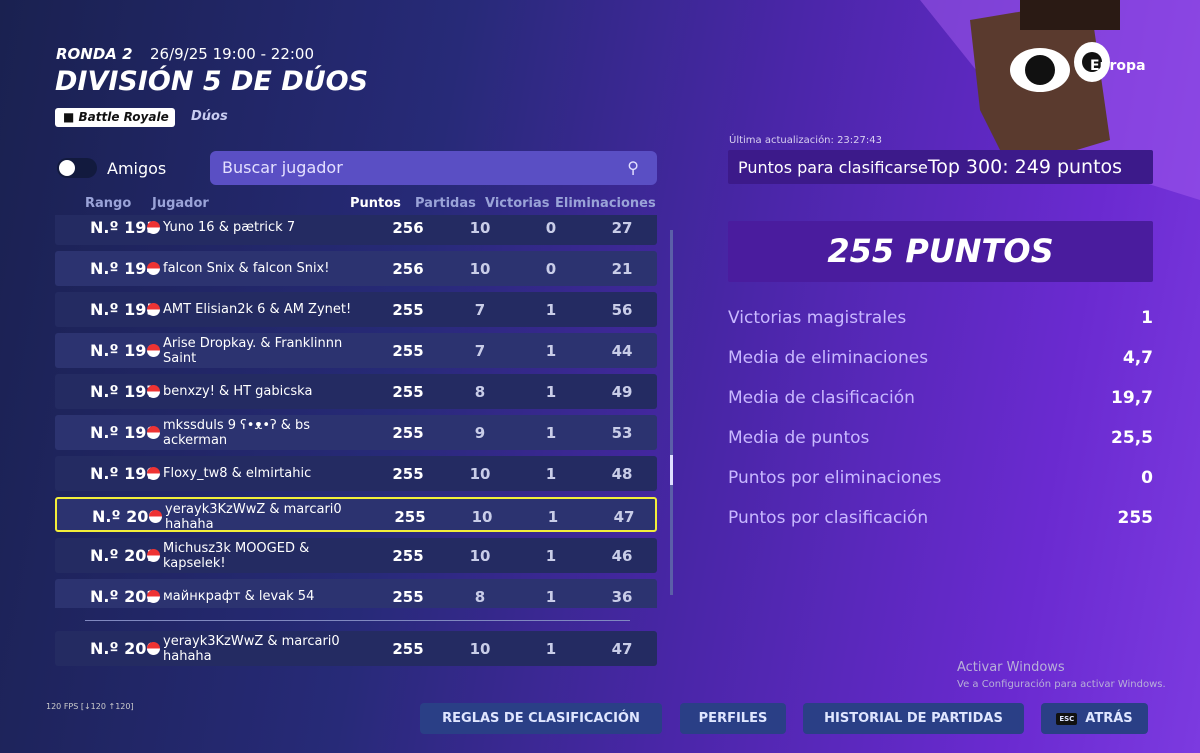 The height and width of the screenshot is (753, 1200). I want to click on rank: N.º 200, so click(126, 516).